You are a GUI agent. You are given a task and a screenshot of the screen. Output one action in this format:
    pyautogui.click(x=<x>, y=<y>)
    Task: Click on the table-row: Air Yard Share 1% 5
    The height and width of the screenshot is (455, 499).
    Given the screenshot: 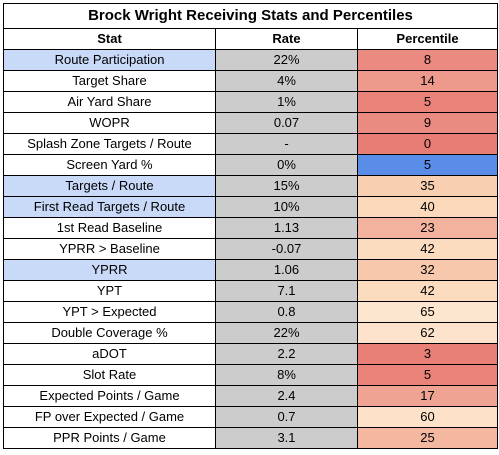 What is the action you would take?
    pyautogui.click(x=250, y=102)
    